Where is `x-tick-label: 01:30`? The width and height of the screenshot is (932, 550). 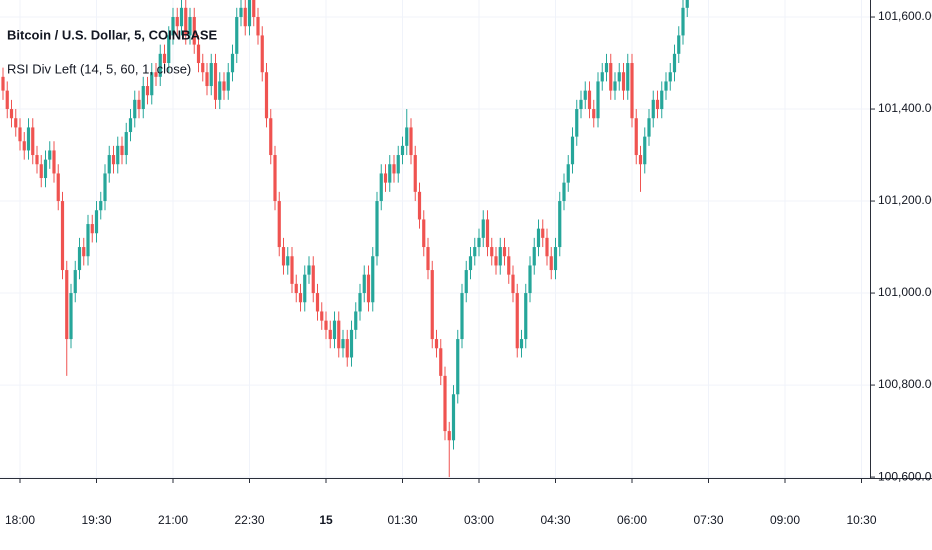
x-tick-label: 01:30 is located at coordinates (402, 520).